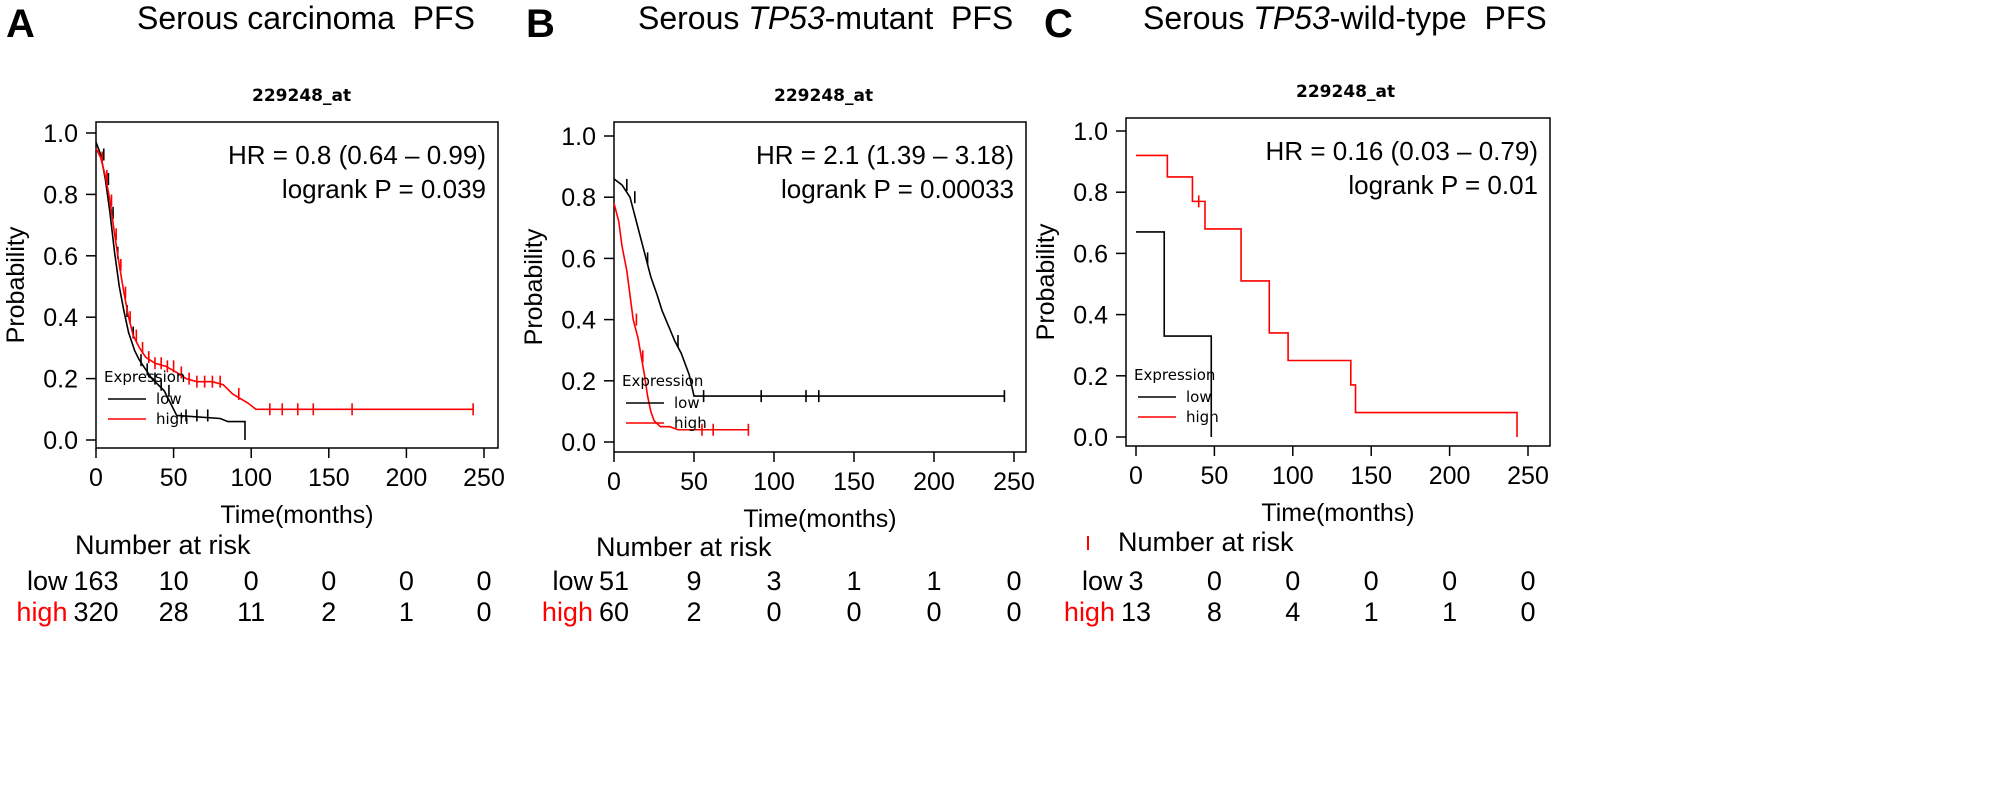  I want to click on hazard-ratio-label: HR = 0.16 (0.03 – 0.79), so click(1402, 151).